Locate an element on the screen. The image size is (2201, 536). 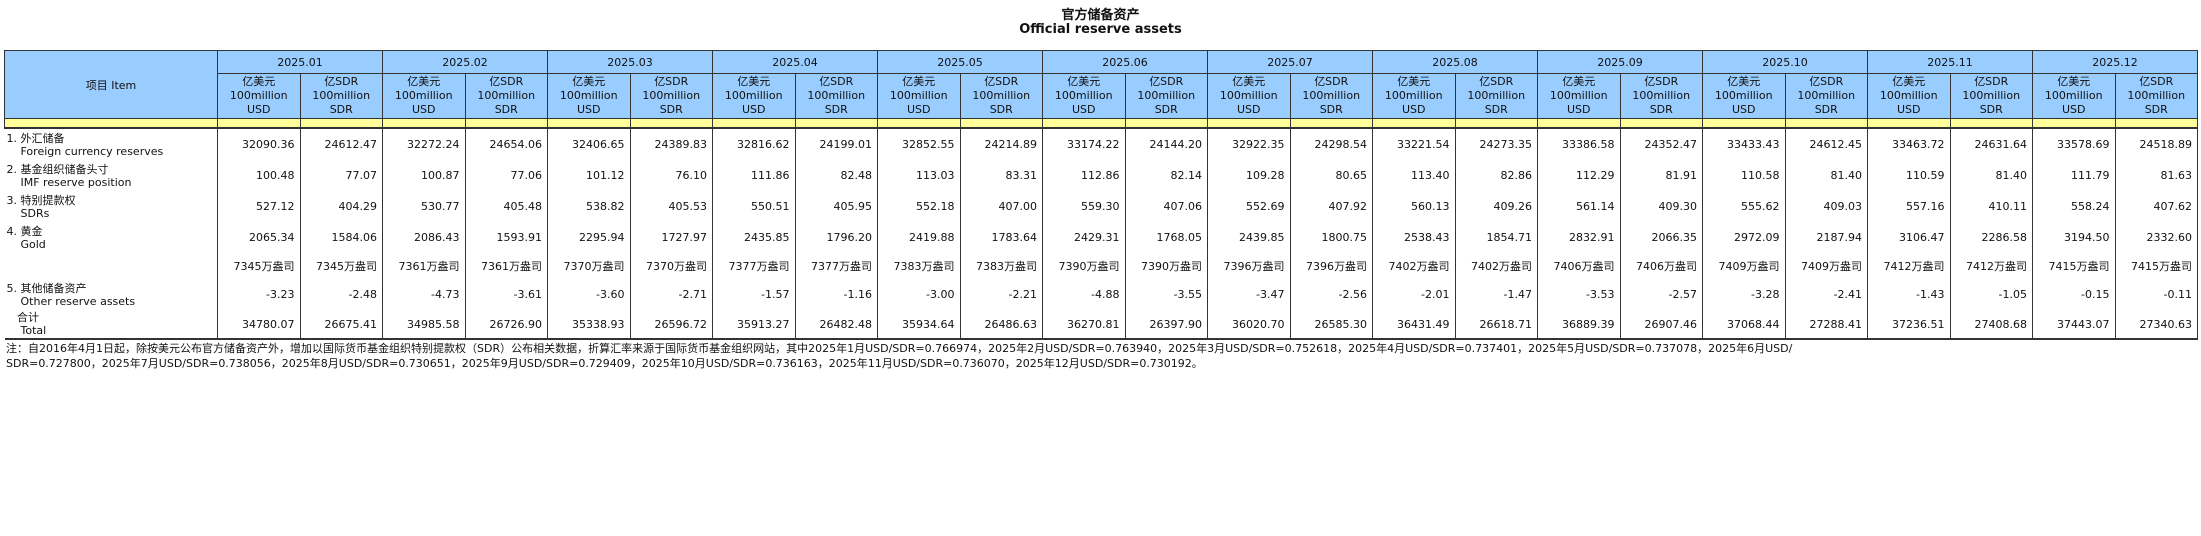
value-cell: 1584.06 is located at coordinates (341, 237).